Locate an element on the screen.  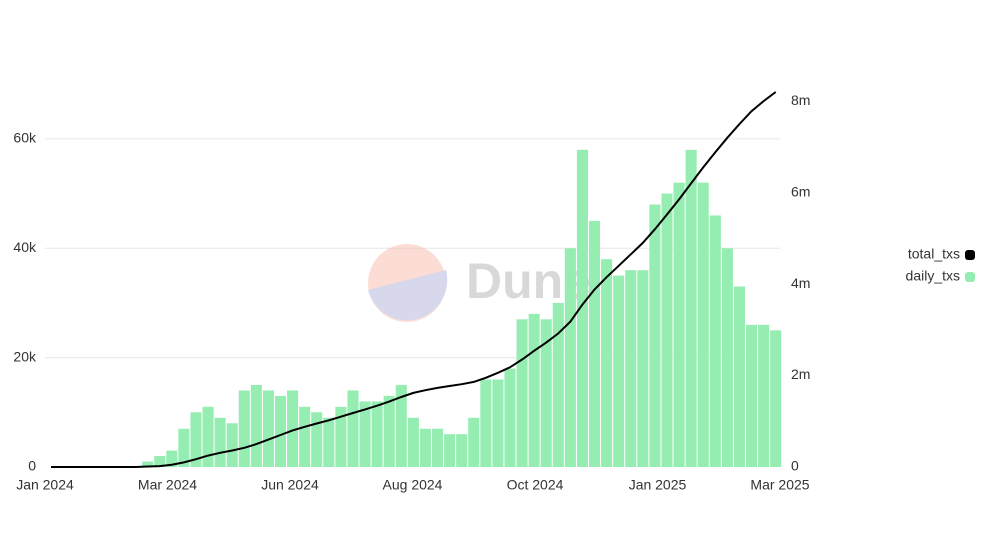
watermark-logo is located at coordinates (407, 283).